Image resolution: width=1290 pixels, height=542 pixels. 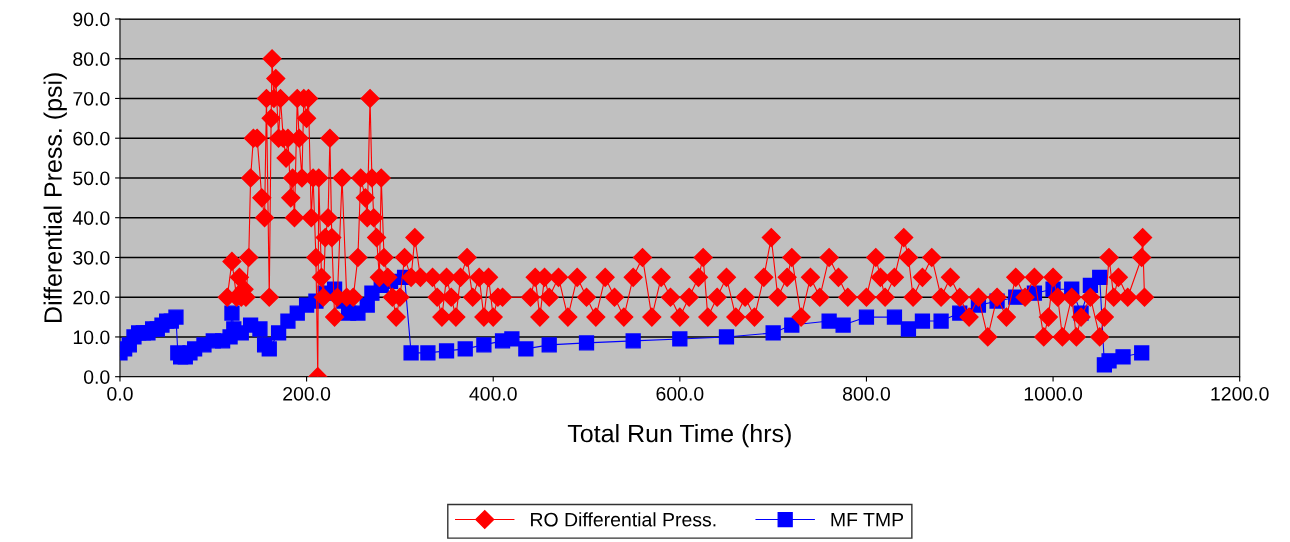 What do you see at coordinates (493, 393) in the screenshot?
I see `x-tick-label: 400.0` at bounding box center [493, 393].